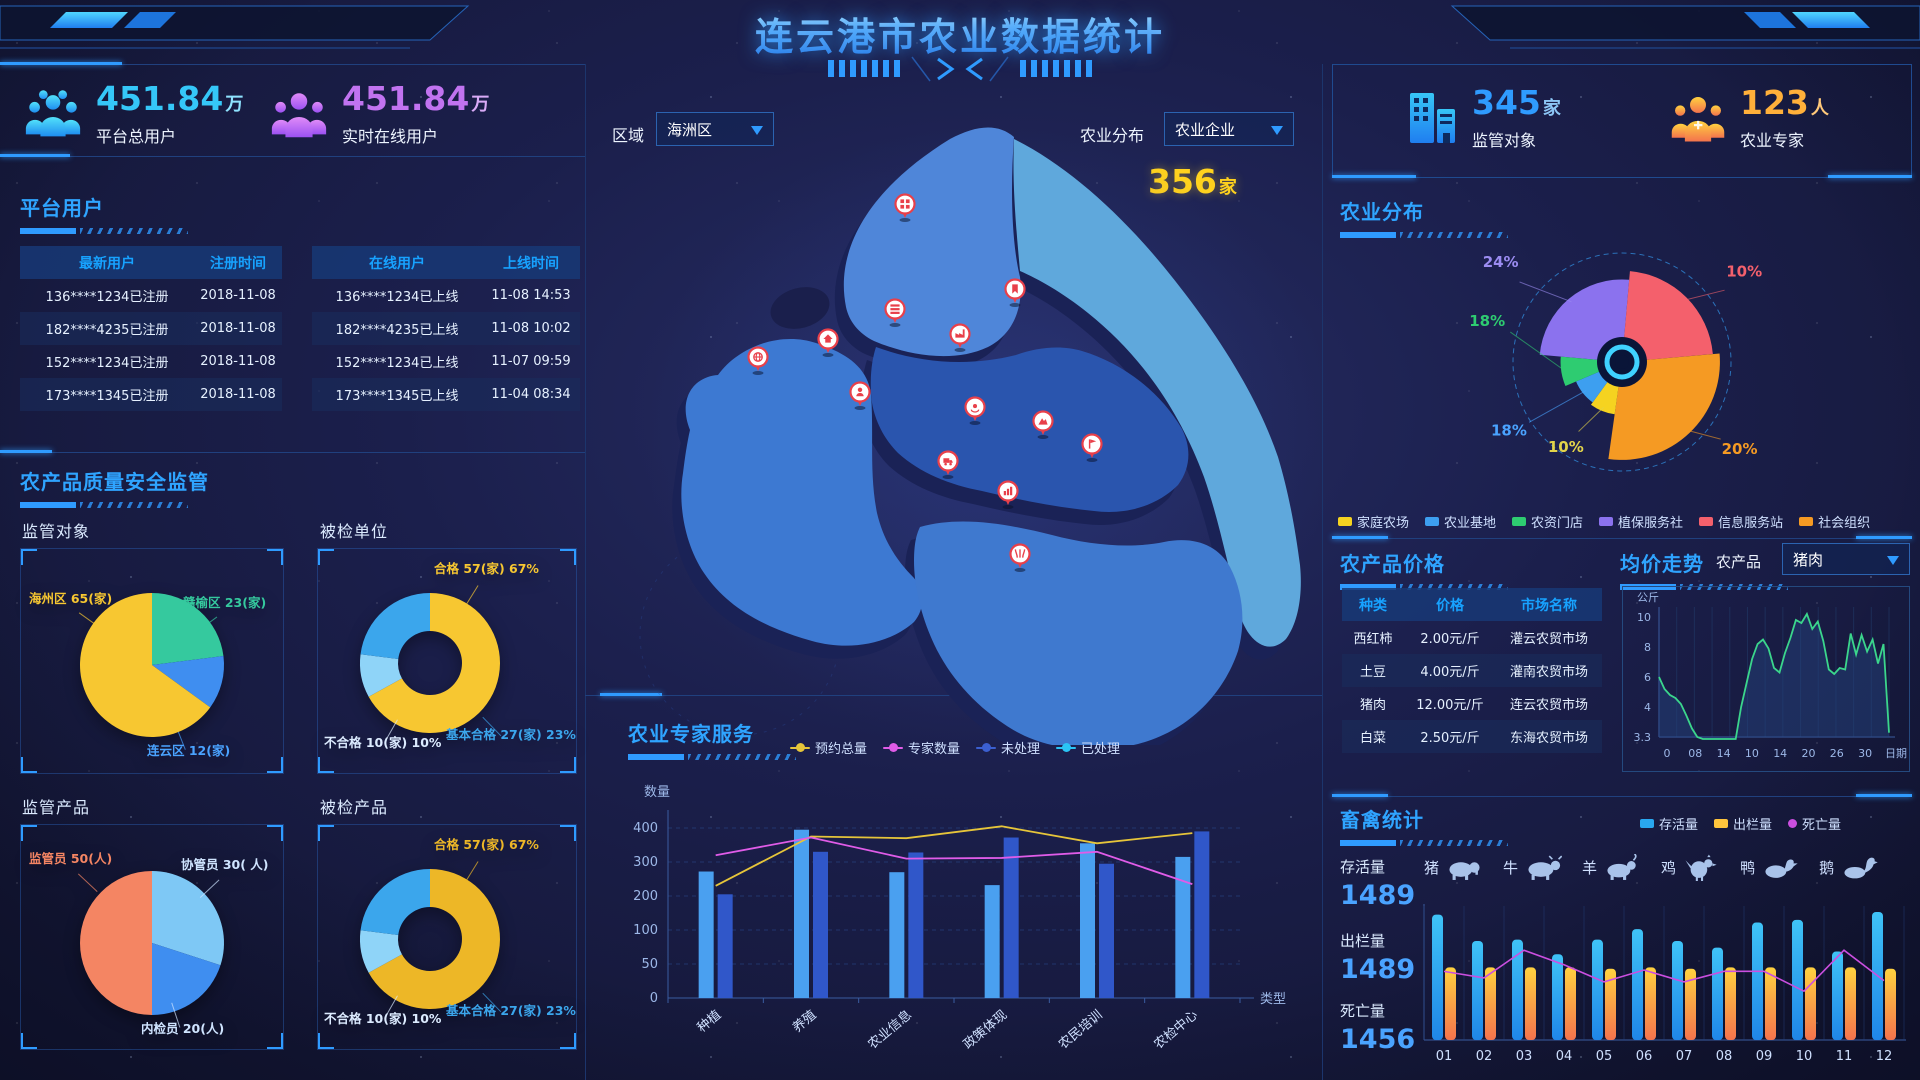 The width and height of the screenshot is (1920, 1080). What do you see at coordinates (1373, 521) in the screenshot?
I see `legend-item: 家庭农场` at bounding box center [1373, 521].